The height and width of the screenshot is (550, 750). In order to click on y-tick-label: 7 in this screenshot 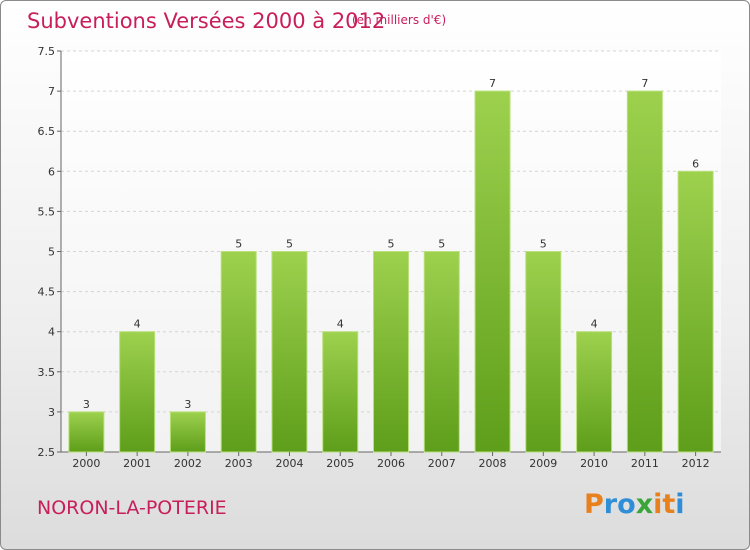, I will do `click(51, 91)`.